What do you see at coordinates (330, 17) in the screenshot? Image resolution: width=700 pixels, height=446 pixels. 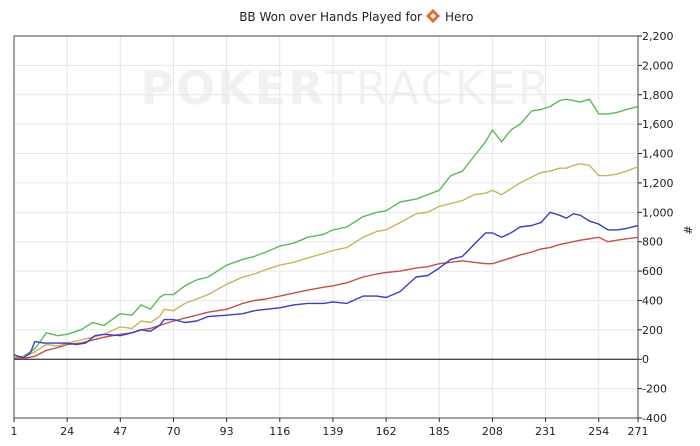 I see `chart-title-text: BB Won over Hands Played for` at bounding box center [330, 17].